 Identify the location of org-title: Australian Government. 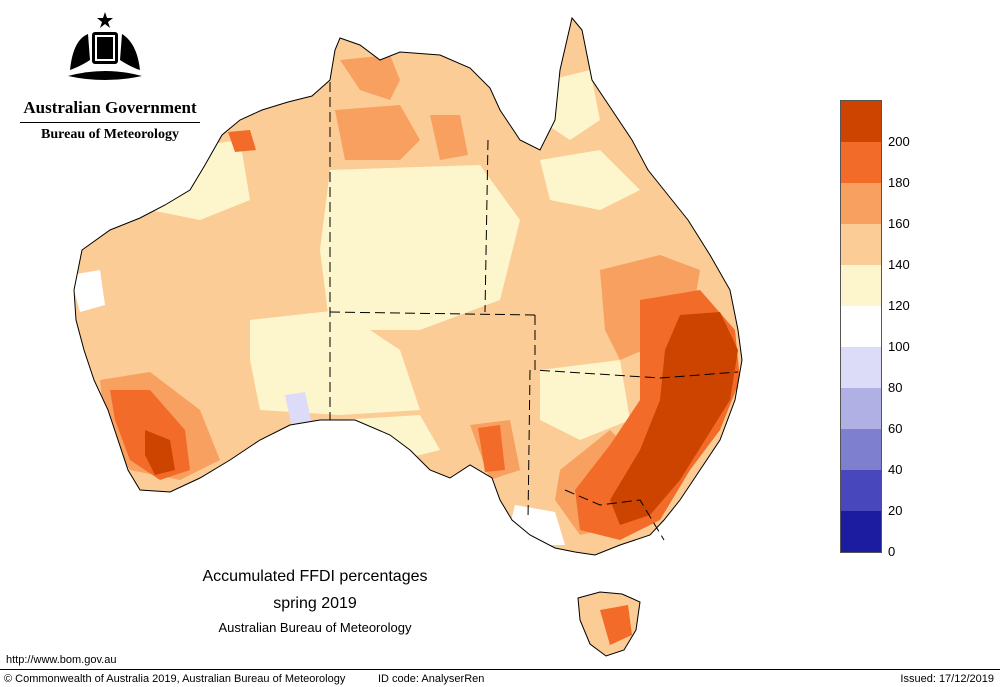
(110, 107).